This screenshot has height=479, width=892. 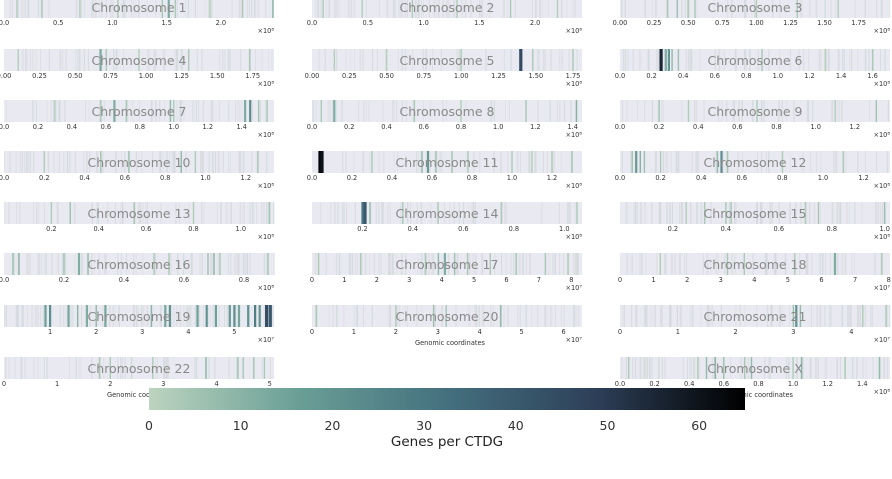 What do you see at coordinates (106, 127) in the screenshot?
I see `tick-label: 0.6` at bounding box center [106, 127].